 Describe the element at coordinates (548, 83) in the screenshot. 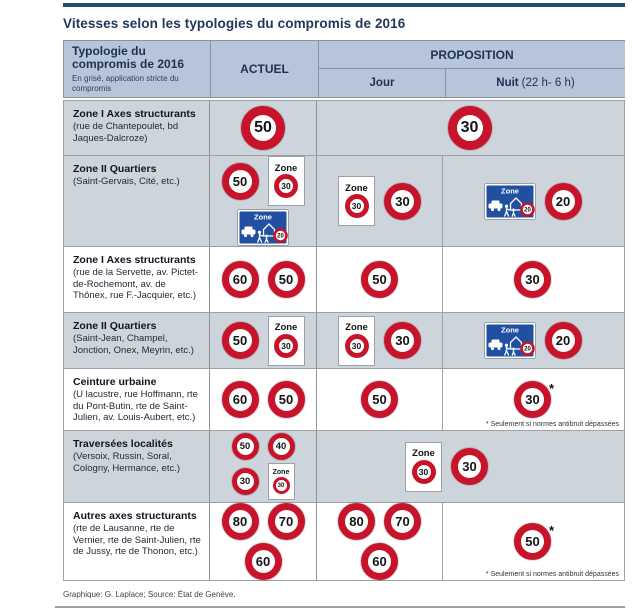

I see `header-nuit-hours: (22 h- 6 h)` at that location.